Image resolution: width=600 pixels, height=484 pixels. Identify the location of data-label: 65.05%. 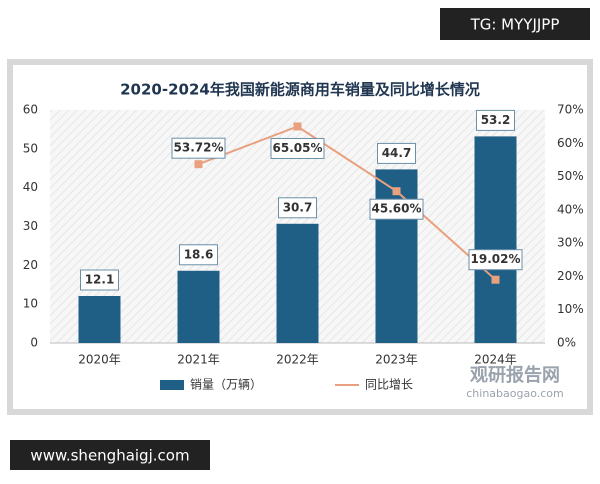
(298, 148).